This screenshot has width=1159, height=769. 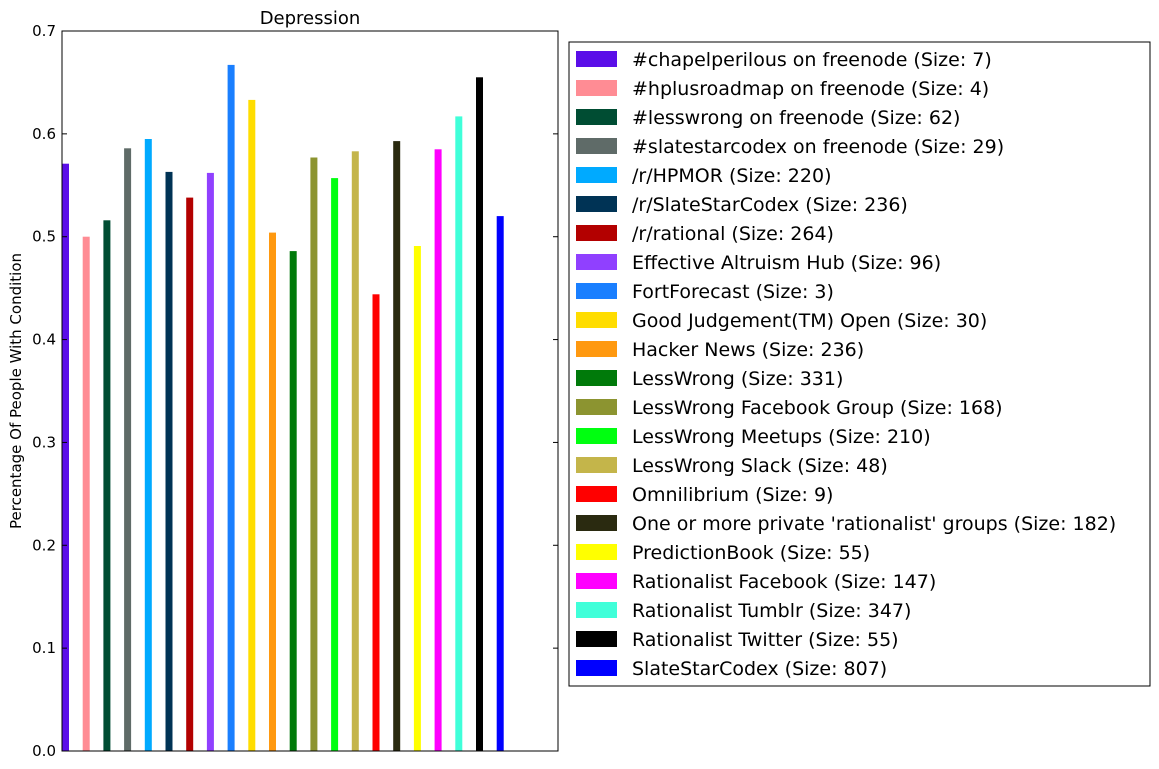 What do you see at coordinates (731, 176) in the screenshot?
I see `legend-label-5: /r/HPMOR (Size: 220)` at bounding box center [731, 176].